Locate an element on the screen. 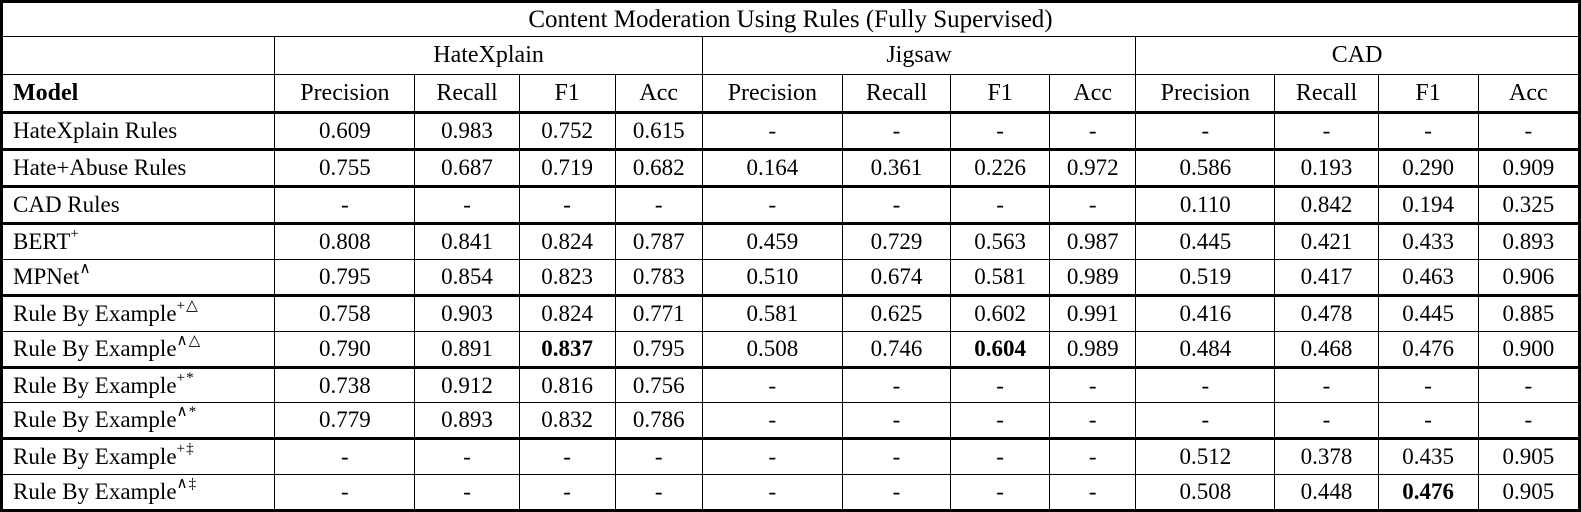 Image resolution: width=1581 pixels, height=512 pixels. metric-value: 0.602 is located at coordinates (1000, 313).